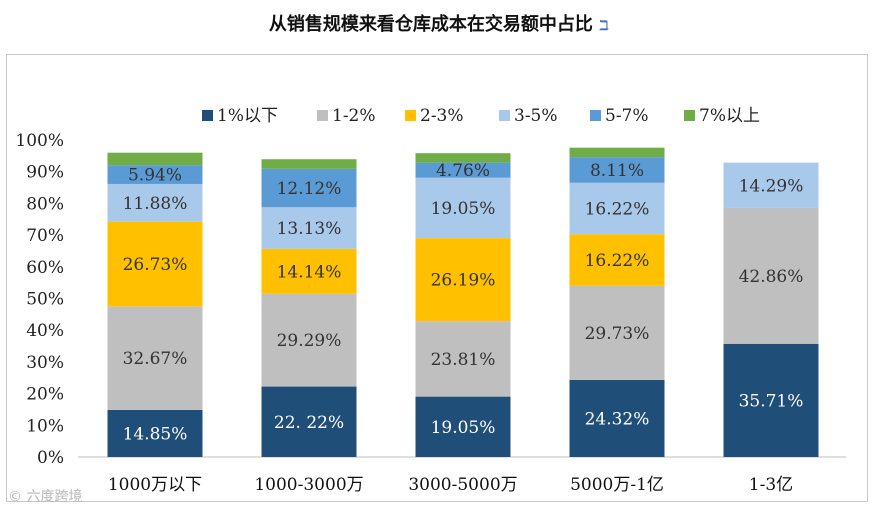  What do you see at coordinates (45, 204) in the screenshot?
I see `y-tick-label: 80%` at bounding box center [45, 204].